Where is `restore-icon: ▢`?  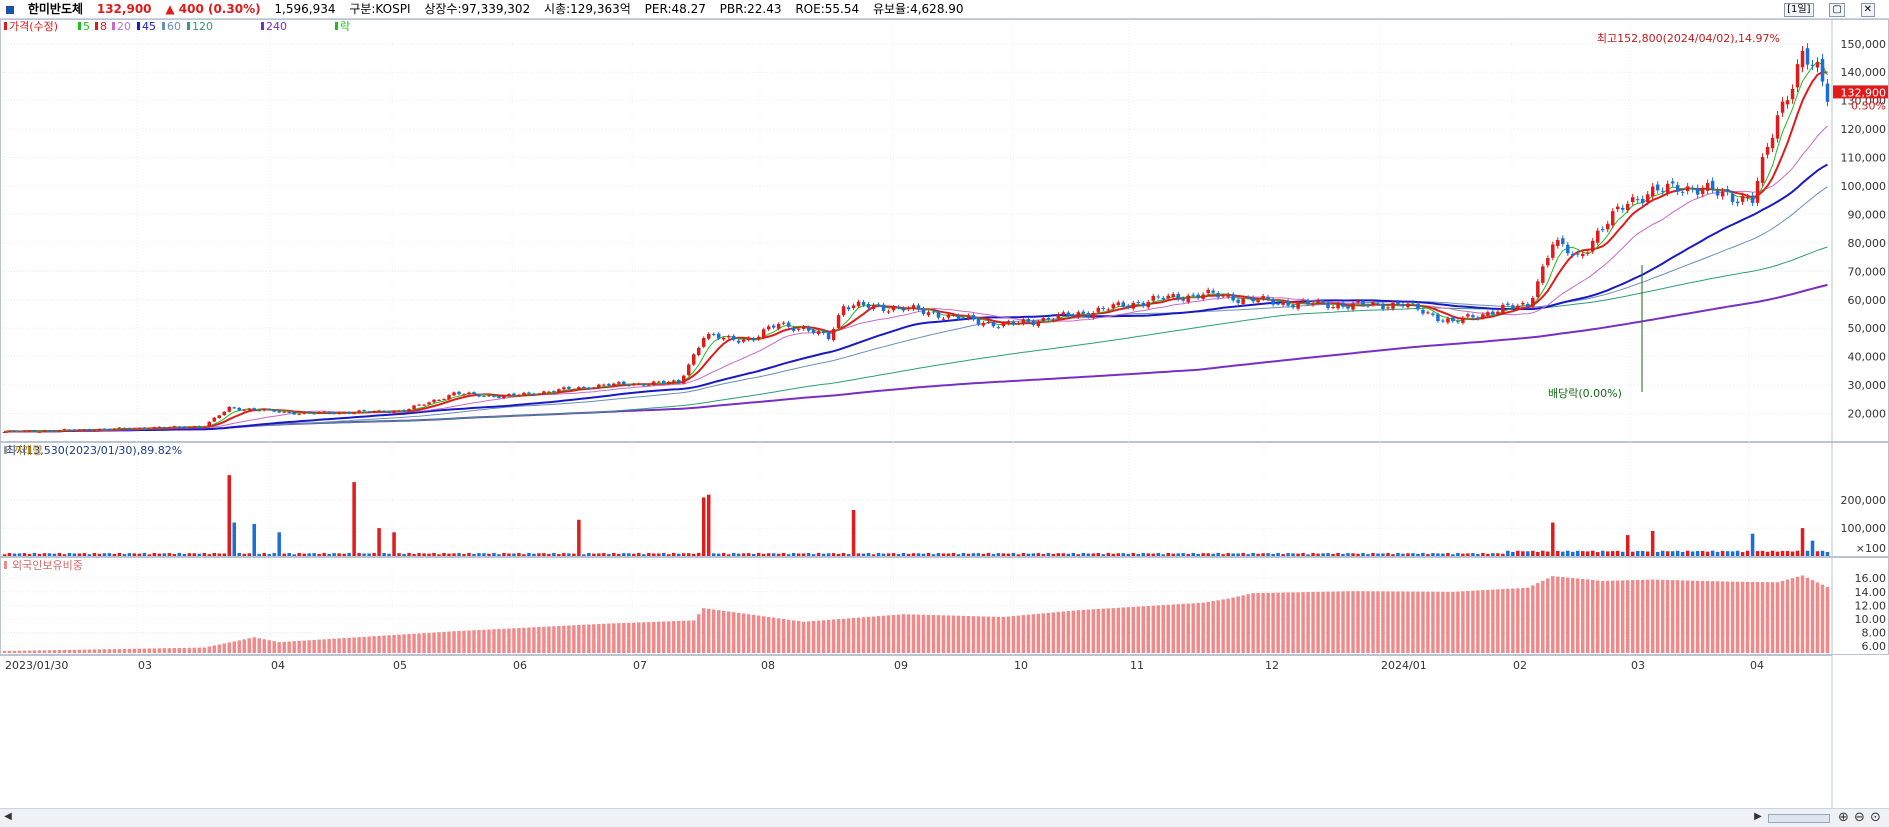 restore-icon: ▢ is located at coordinates (1837, 9).